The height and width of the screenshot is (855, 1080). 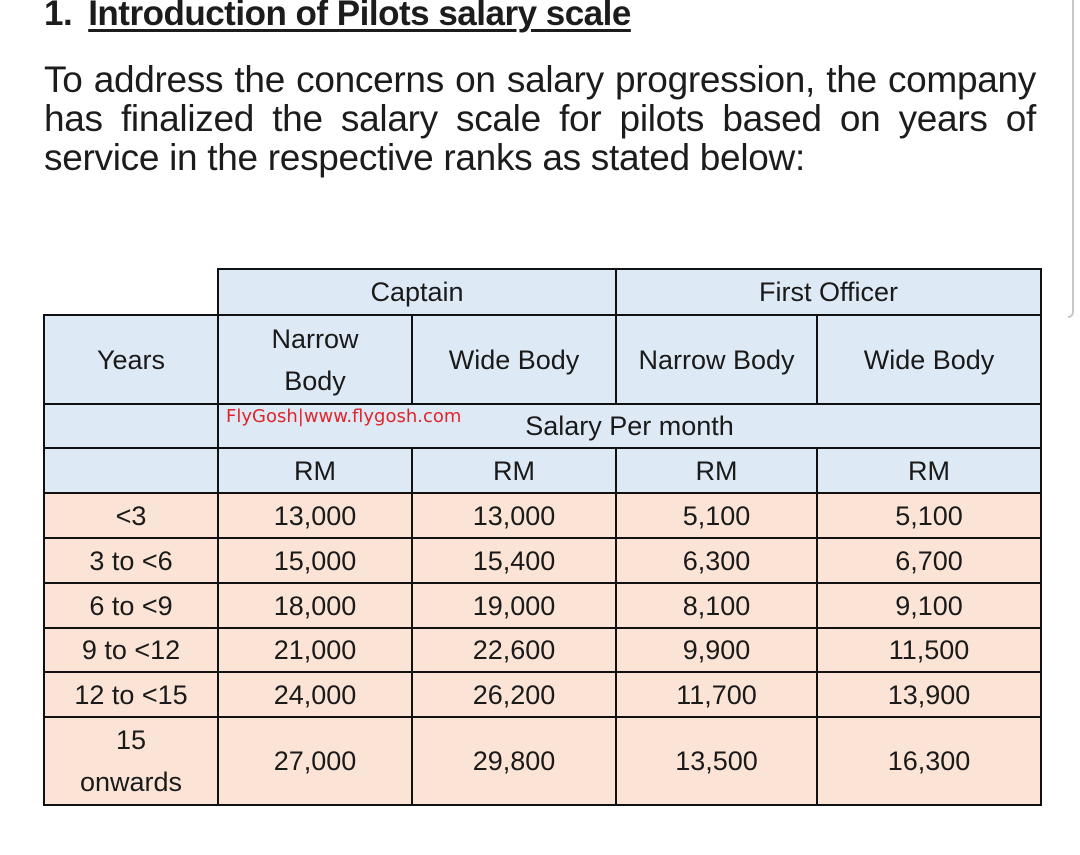 What do you see at coordinates (828, 292) in the screenshot?
I see `header-first-officer: First Officer` at bounding box center [828, 292].